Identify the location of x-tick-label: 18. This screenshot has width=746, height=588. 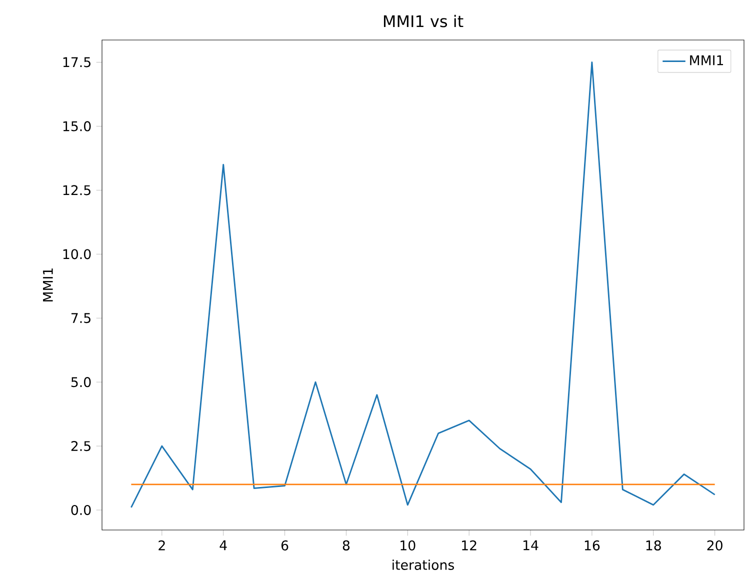
(653, 545).